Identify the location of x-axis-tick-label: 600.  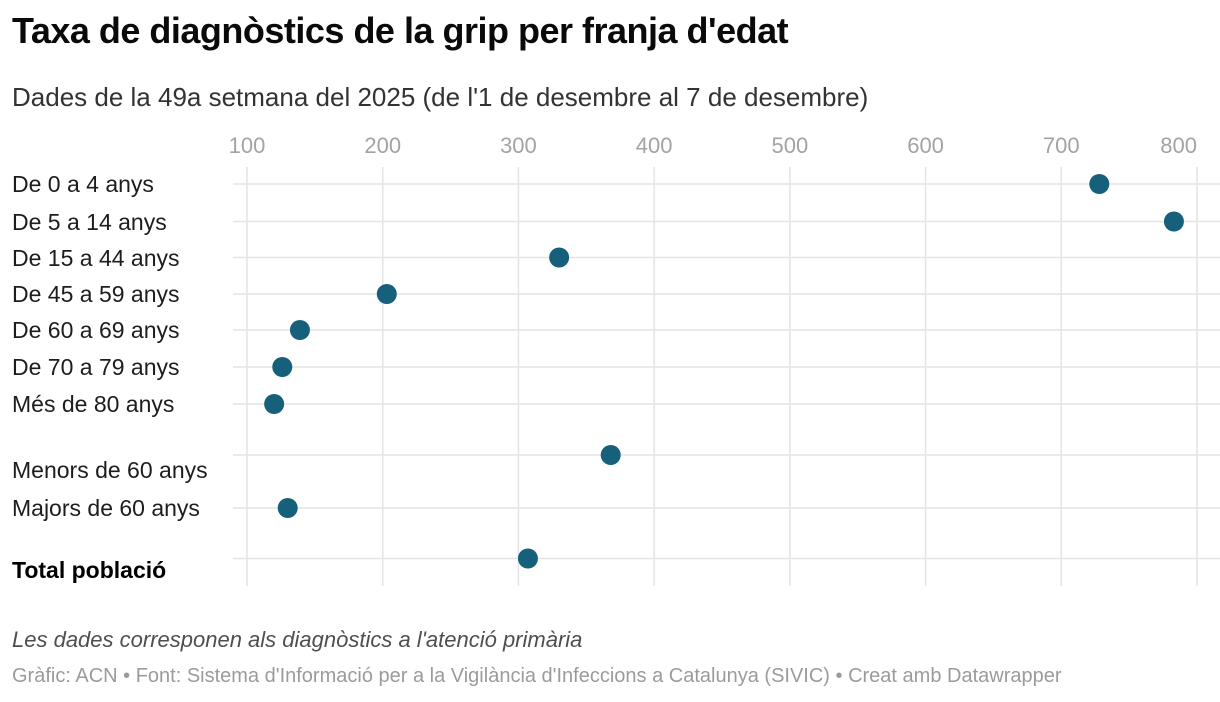
(925, 145).